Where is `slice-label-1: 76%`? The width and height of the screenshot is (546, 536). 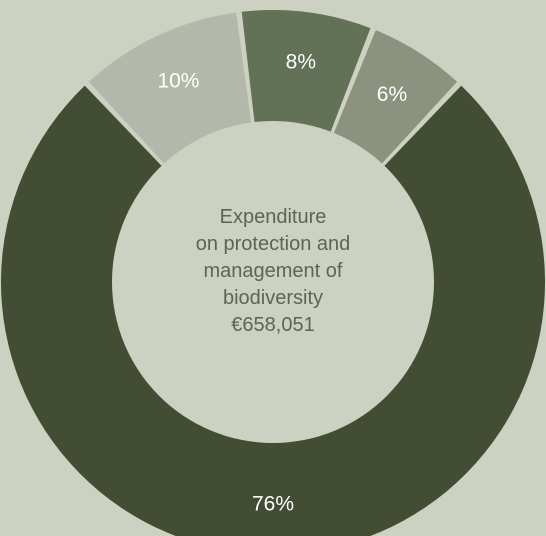
slice-label-1: 76% is located at coordinates (273, 504).